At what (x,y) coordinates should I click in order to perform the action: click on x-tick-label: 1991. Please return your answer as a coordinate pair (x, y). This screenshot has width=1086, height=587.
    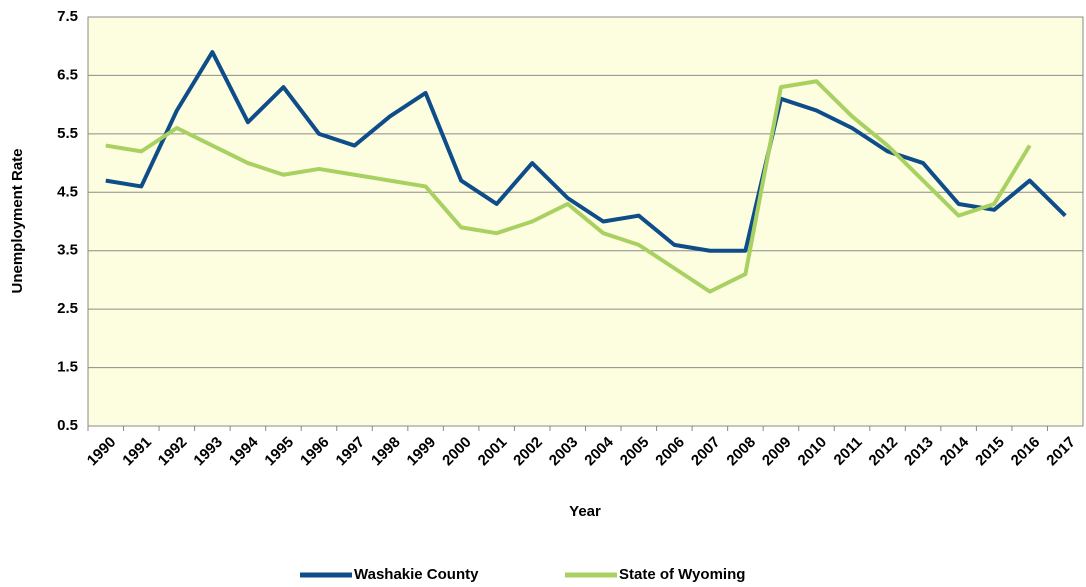
    Looking at the image, I should click on (137, 452).